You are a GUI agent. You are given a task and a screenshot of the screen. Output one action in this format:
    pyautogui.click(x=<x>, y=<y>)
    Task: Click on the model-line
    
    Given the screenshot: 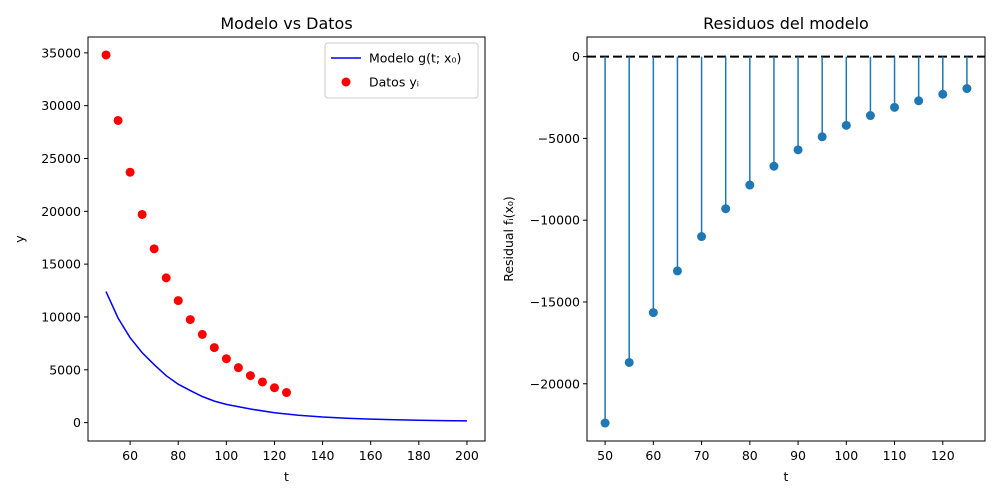 What is the action you would take?
    pyautogui.click(x=286, y=356)
    